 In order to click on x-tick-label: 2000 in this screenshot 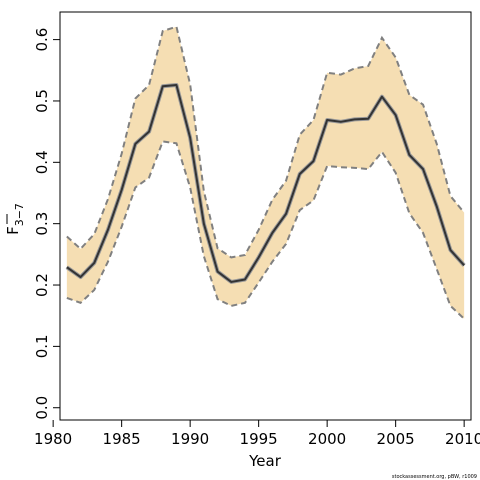, I will do `click(327, 439)`.